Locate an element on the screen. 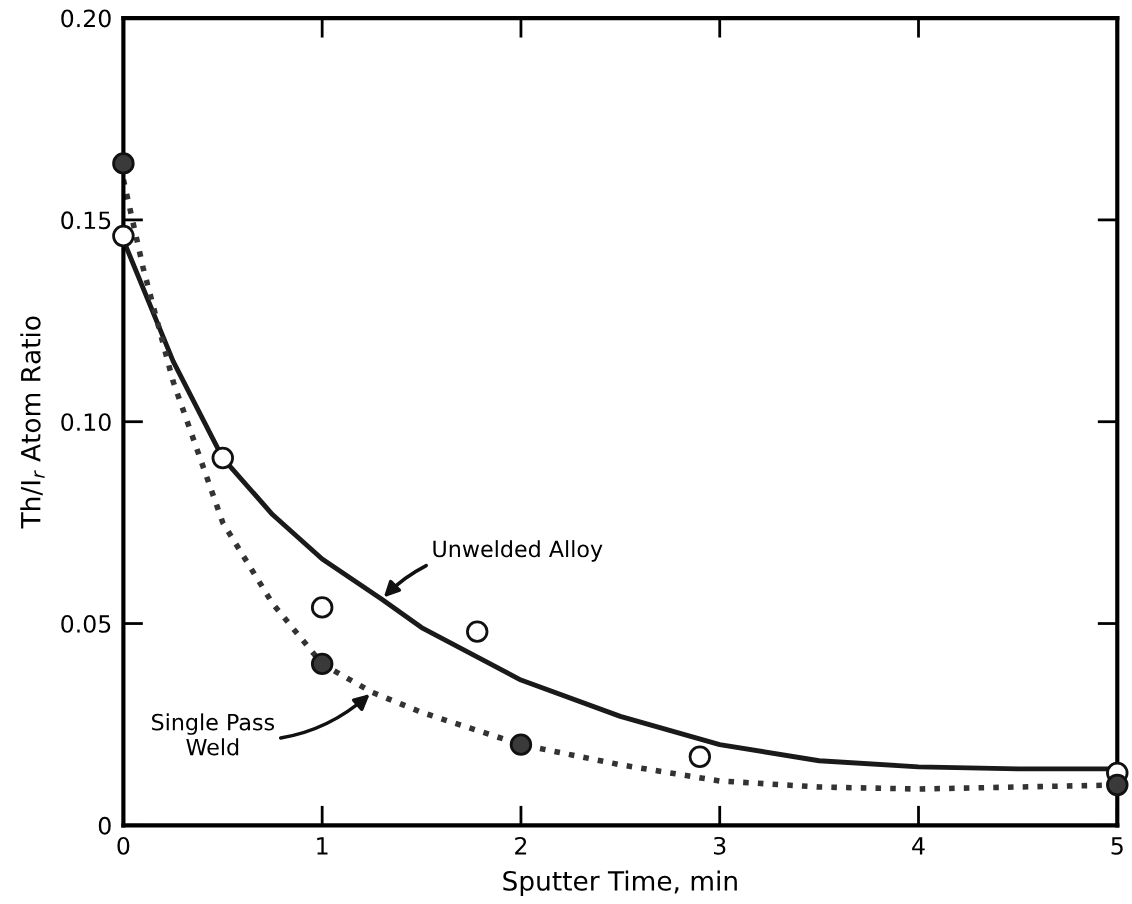 This screenshot has height=904, width=1132. y-tick-label: 0.20 is located at coordinates (86, 18).